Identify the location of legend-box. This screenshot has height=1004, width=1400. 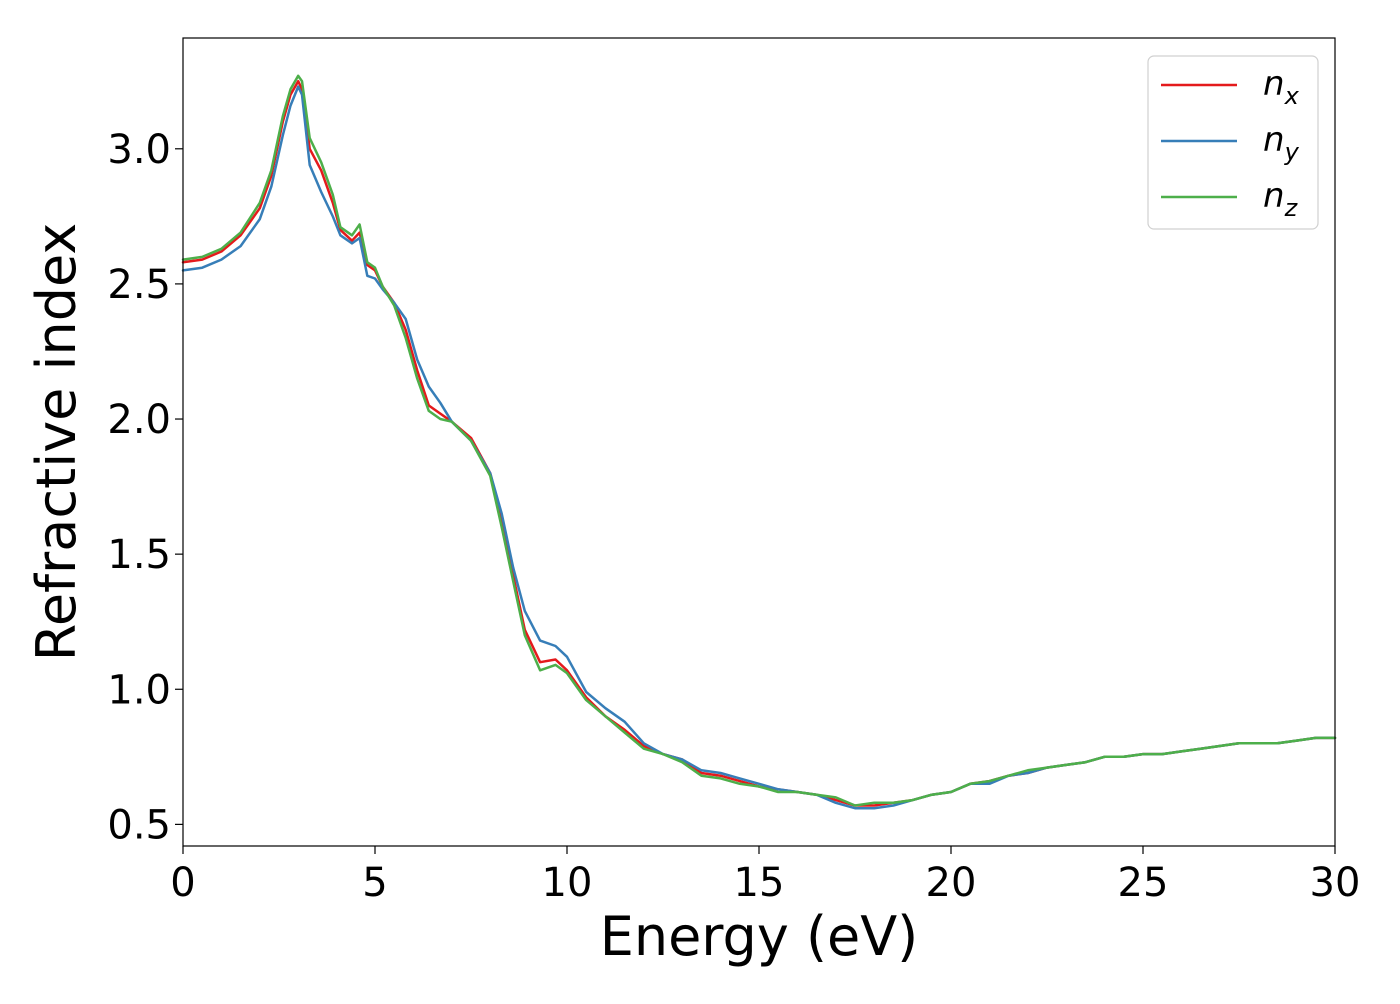
(1233, 142).